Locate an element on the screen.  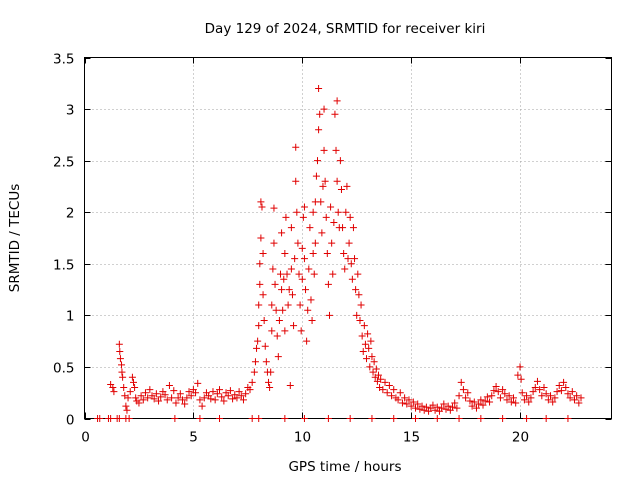
x-tick-label: 15 is located at coordinates (411, 438).